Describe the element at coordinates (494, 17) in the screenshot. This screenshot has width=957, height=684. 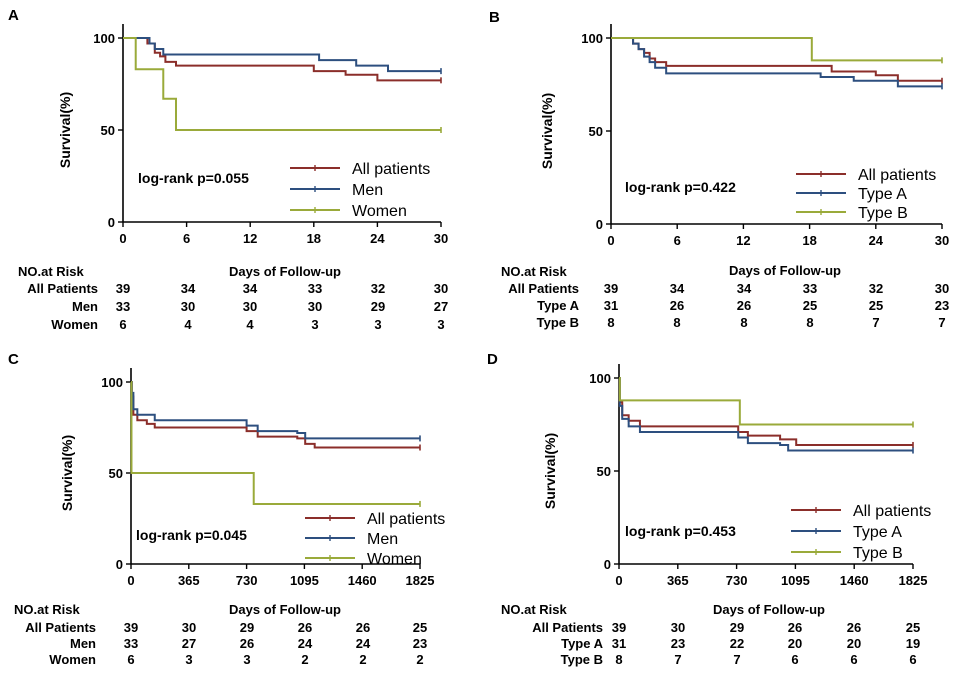
I see `panel-label: B` at that location.